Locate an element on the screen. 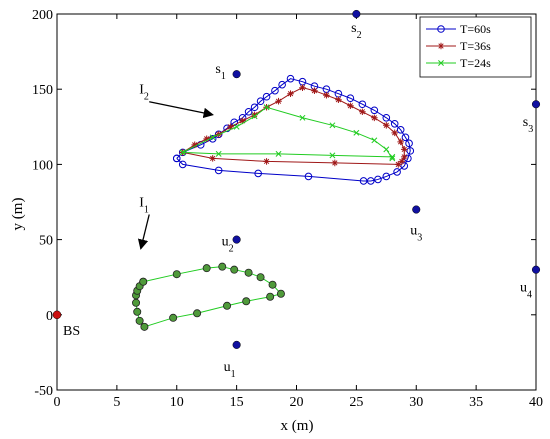 Image resolution: width=550 pixels, height=439 pixels. x-axis-label: x (m) is located at coordinates (297, 426).